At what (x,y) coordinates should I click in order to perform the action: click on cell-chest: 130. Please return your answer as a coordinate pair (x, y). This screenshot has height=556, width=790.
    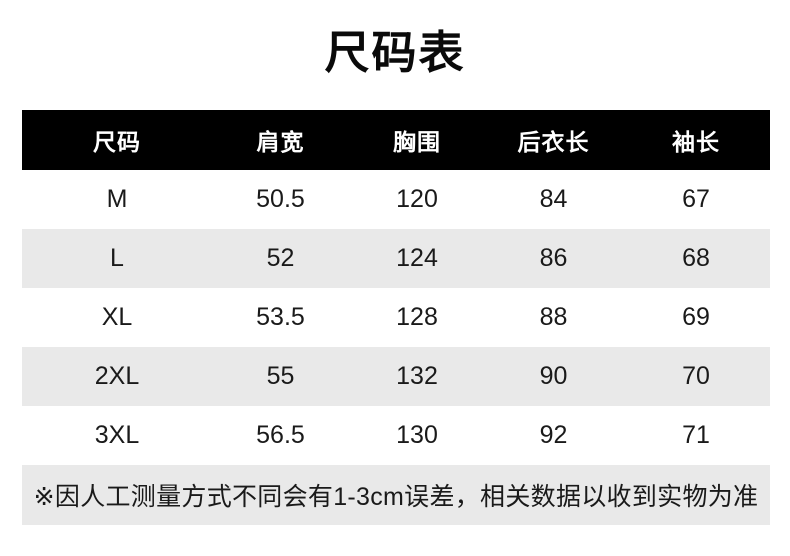
    Looking at the image, I should click on (417, 435).